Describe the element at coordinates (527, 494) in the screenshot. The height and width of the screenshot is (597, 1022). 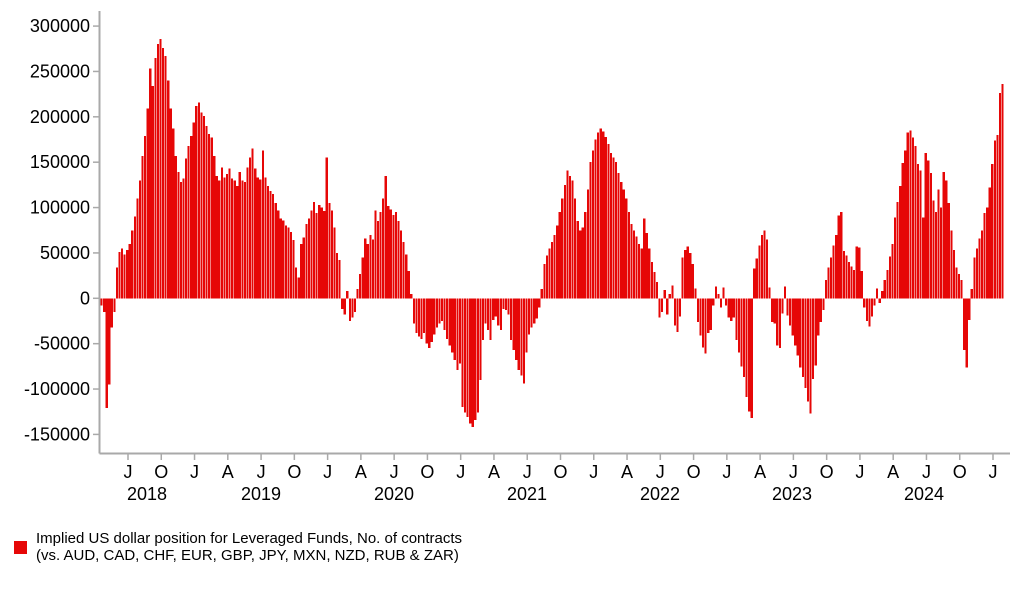
I see `x-year-label: 2021` at that location.